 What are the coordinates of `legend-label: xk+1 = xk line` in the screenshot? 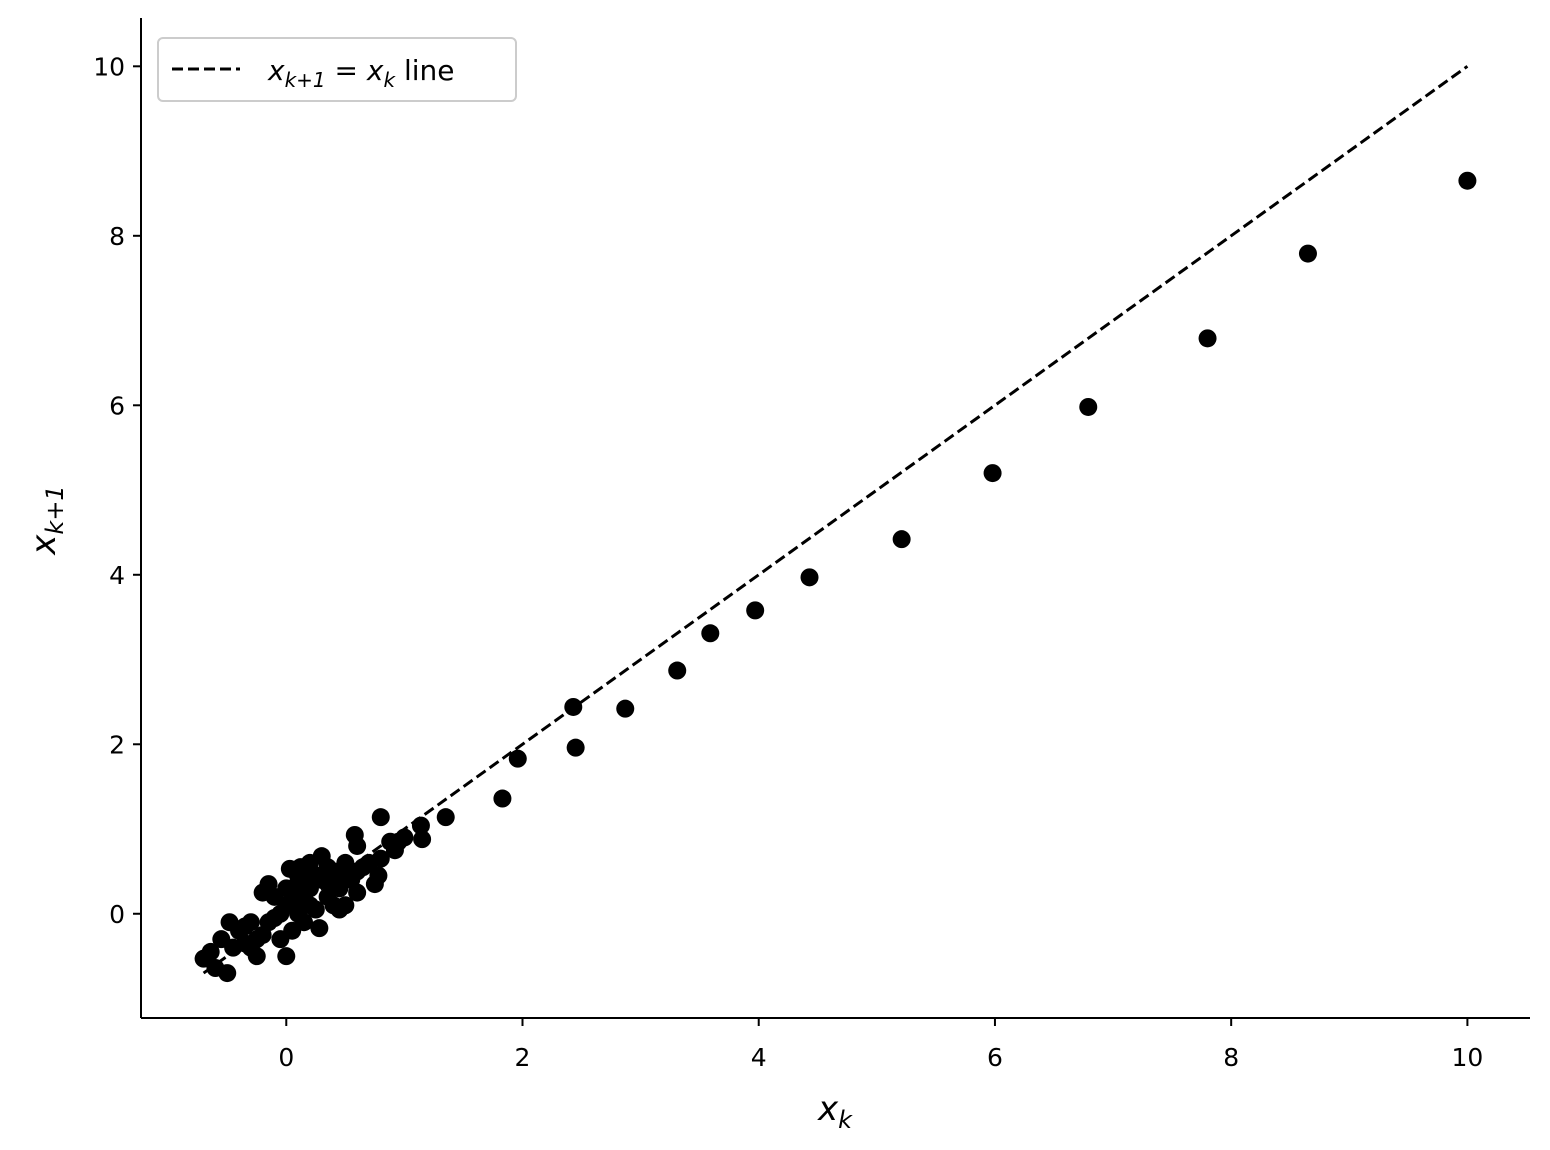 It's located at (361, 73).